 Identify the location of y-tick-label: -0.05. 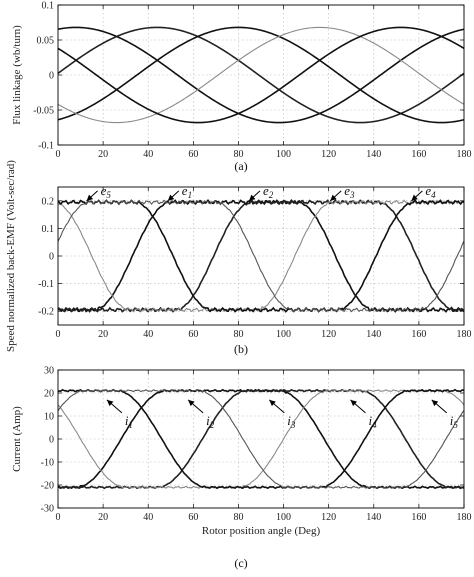
(43, 111).